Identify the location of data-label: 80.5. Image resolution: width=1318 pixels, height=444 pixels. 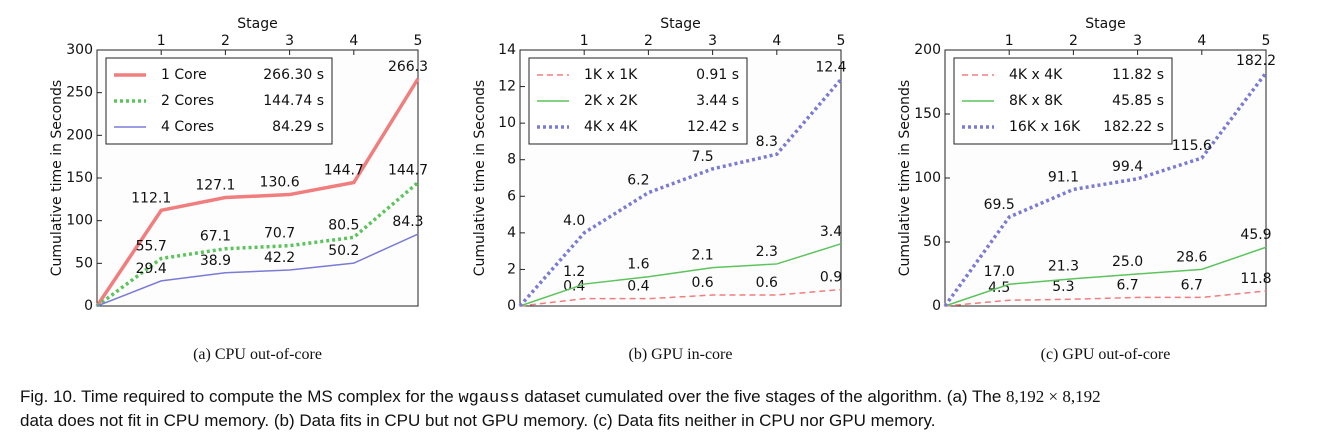
(343, 225).